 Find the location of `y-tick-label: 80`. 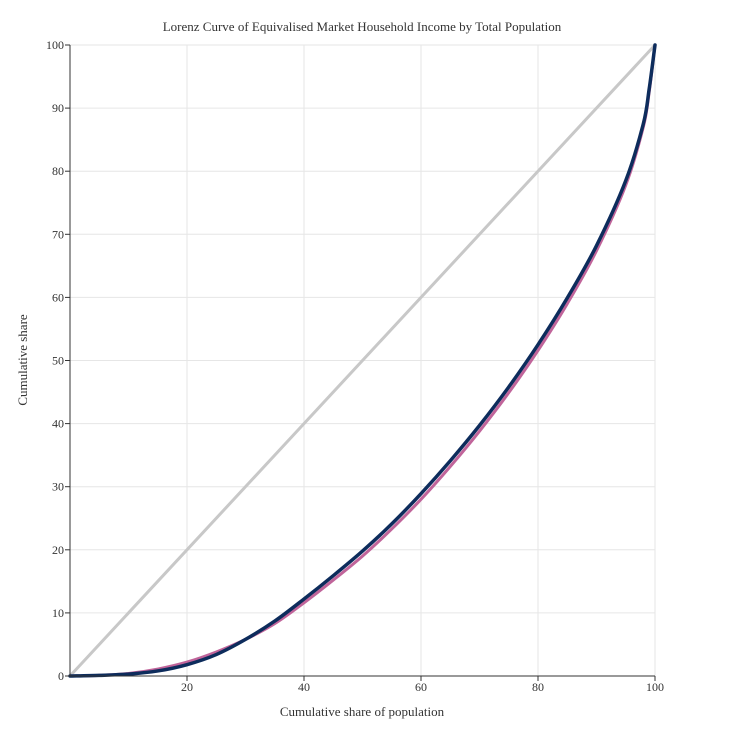

y-tick-label: 80 is located at coordinates (58, 171).